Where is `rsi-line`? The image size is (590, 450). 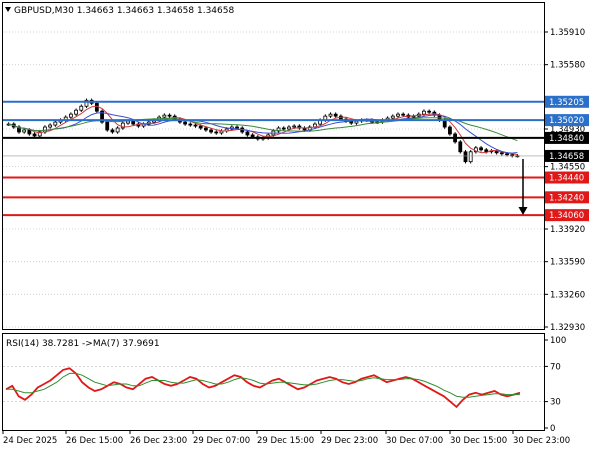 rsi-line is located at coordinates (263, 388).